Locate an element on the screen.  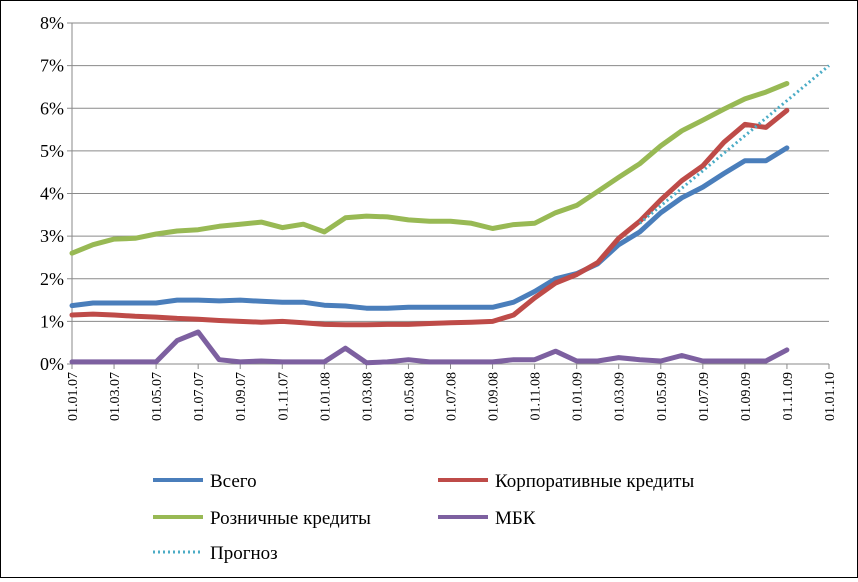
x-tick-label: 01.03.08 is located at coordinates (367, 396).